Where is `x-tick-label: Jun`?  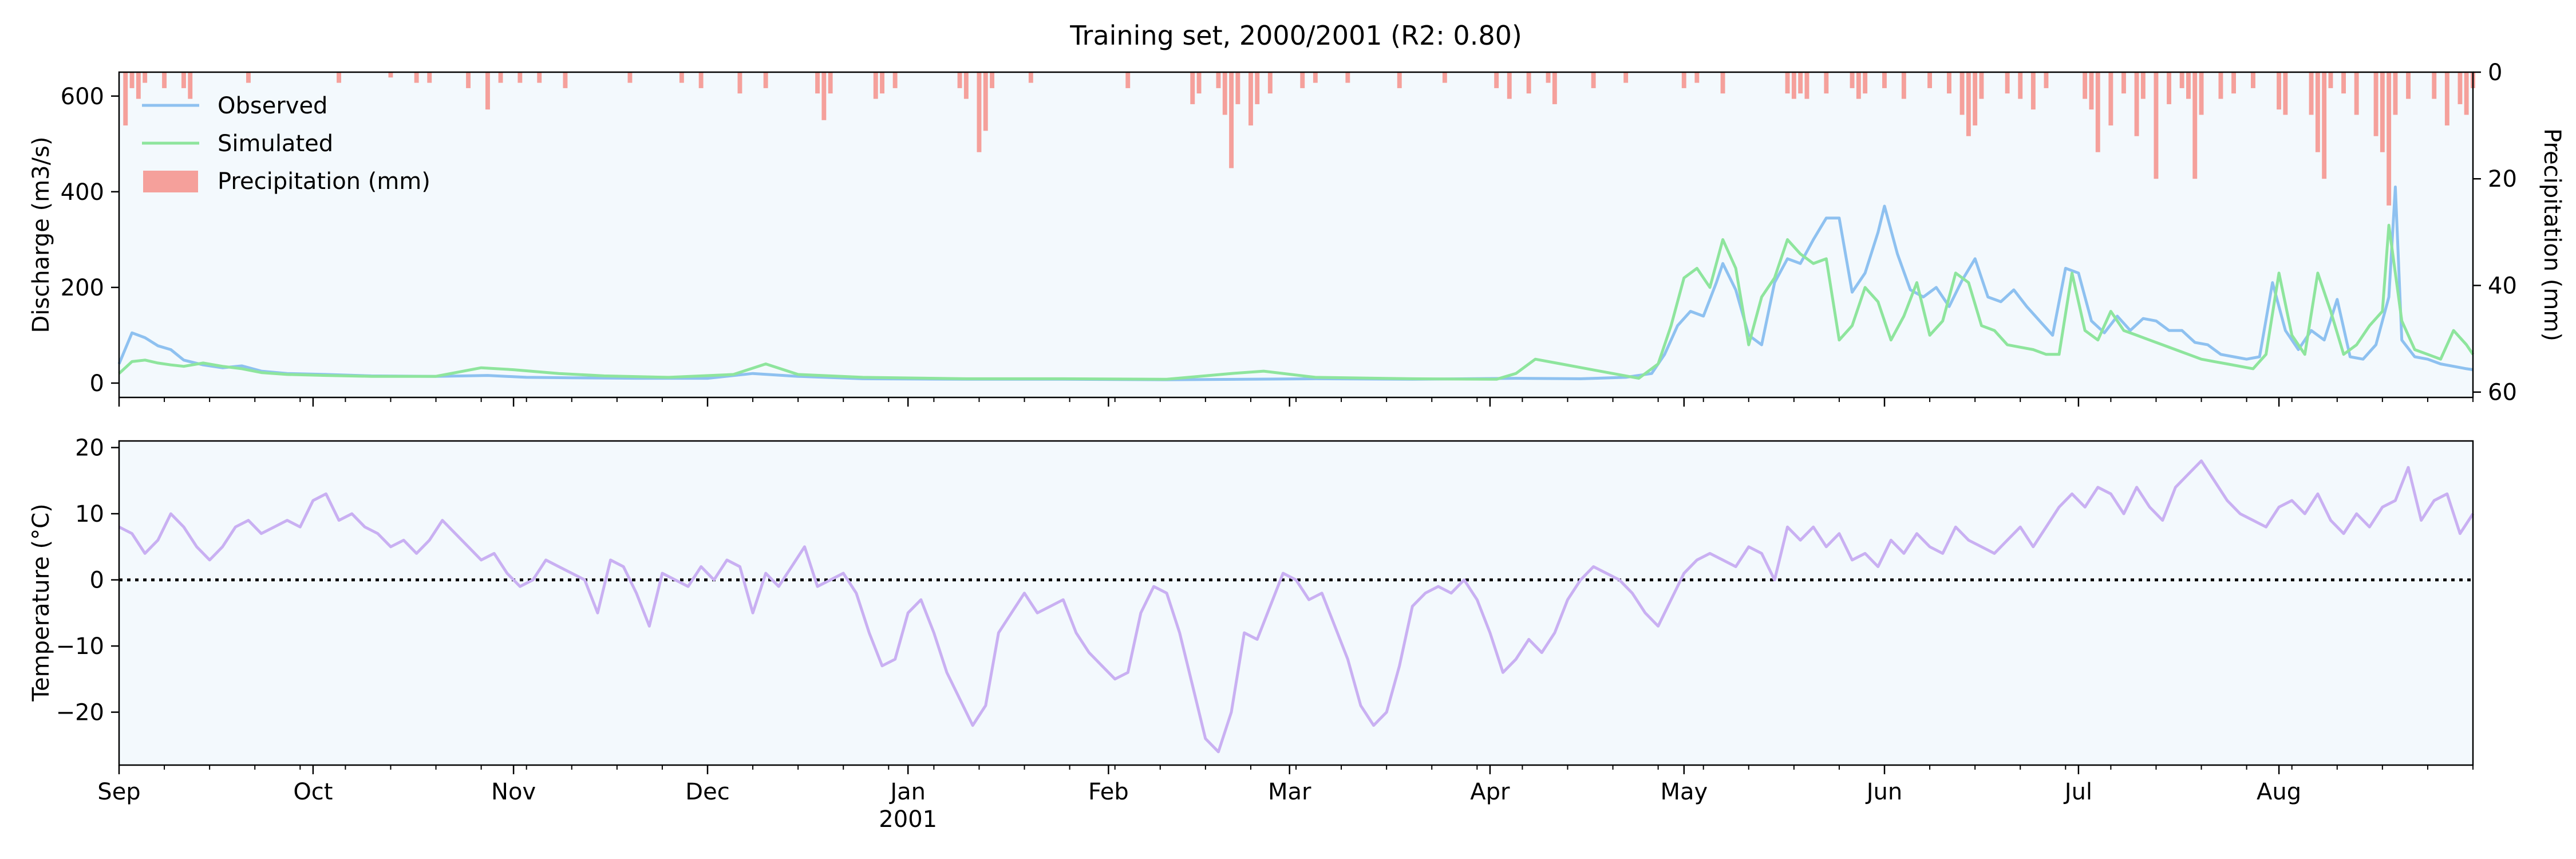
x-tick-label: Jun is located at coordinates (1884, 792).